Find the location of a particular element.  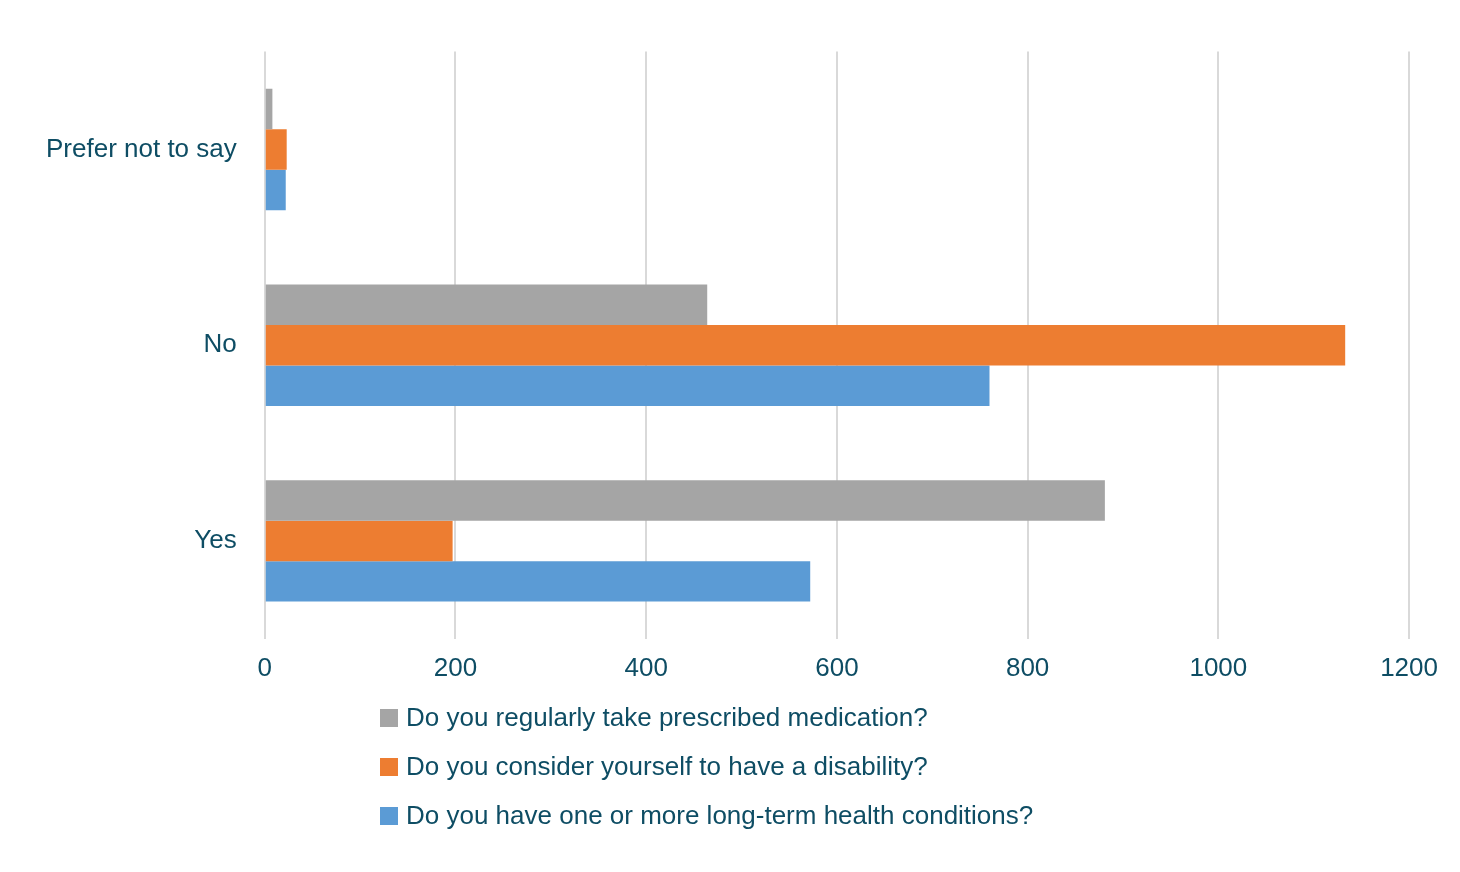

x-tick-label: 400 is located at coordinates (646, 666).